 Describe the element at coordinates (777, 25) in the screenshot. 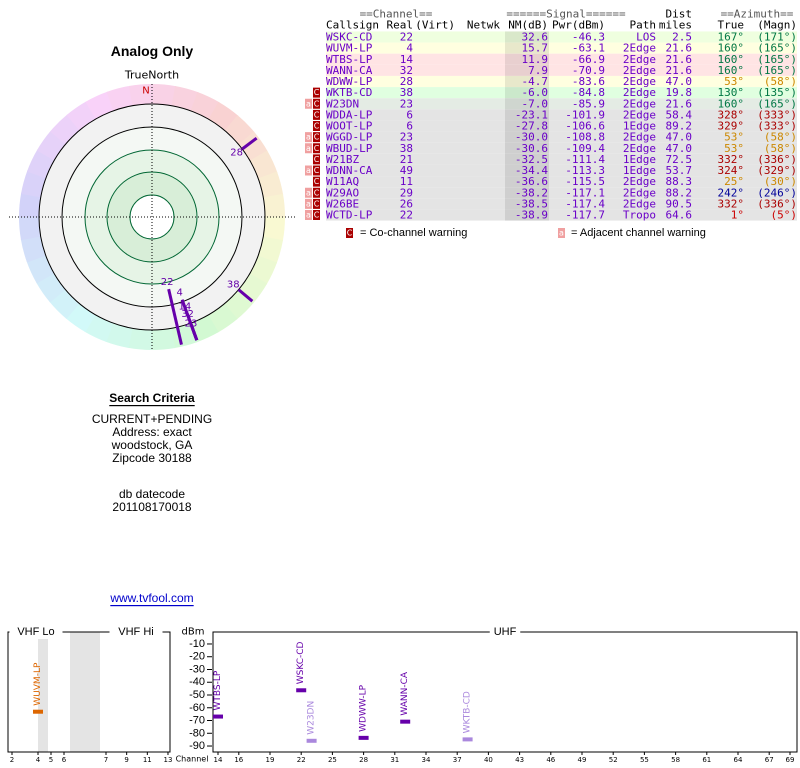

I see `column-header: (Magn)` at that location.